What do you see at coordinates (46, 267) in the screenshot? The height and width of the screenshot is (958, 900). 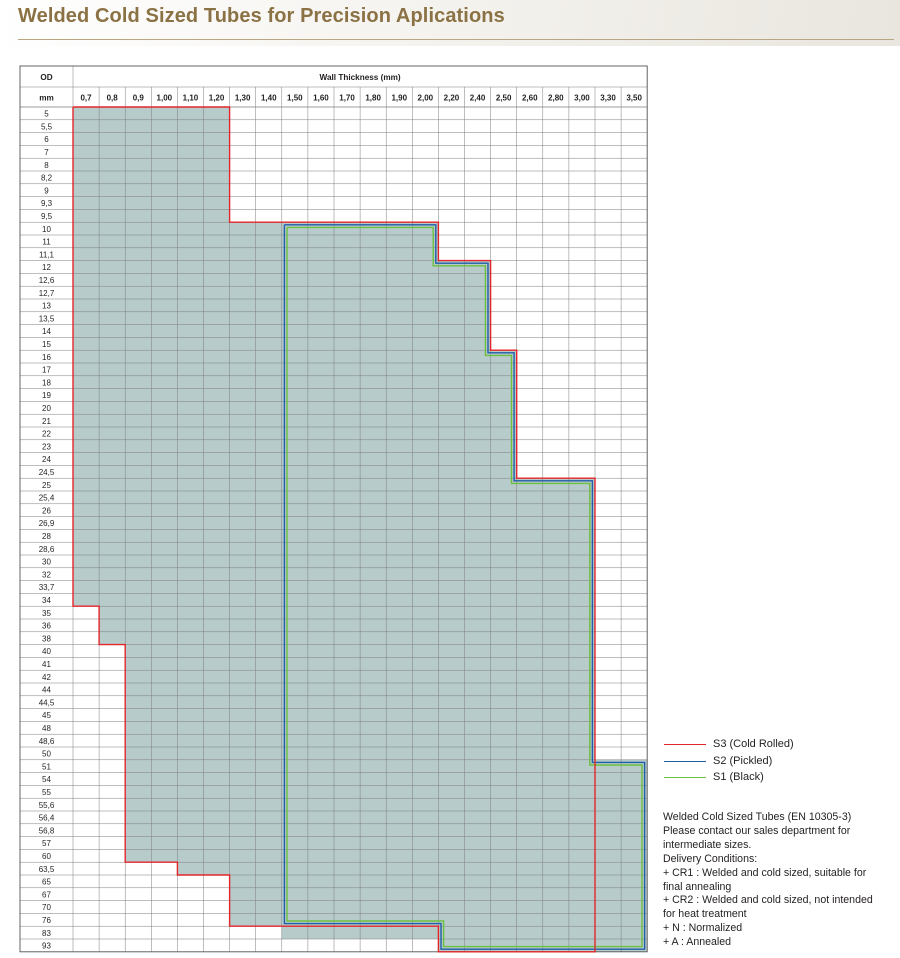 I see `od-label: 12` at bounding box center [46, 267].